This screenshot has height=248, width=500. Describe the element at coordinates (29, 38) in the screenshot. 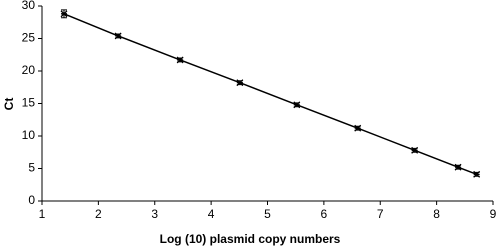

I see `y-tick-label: 25` at that location.